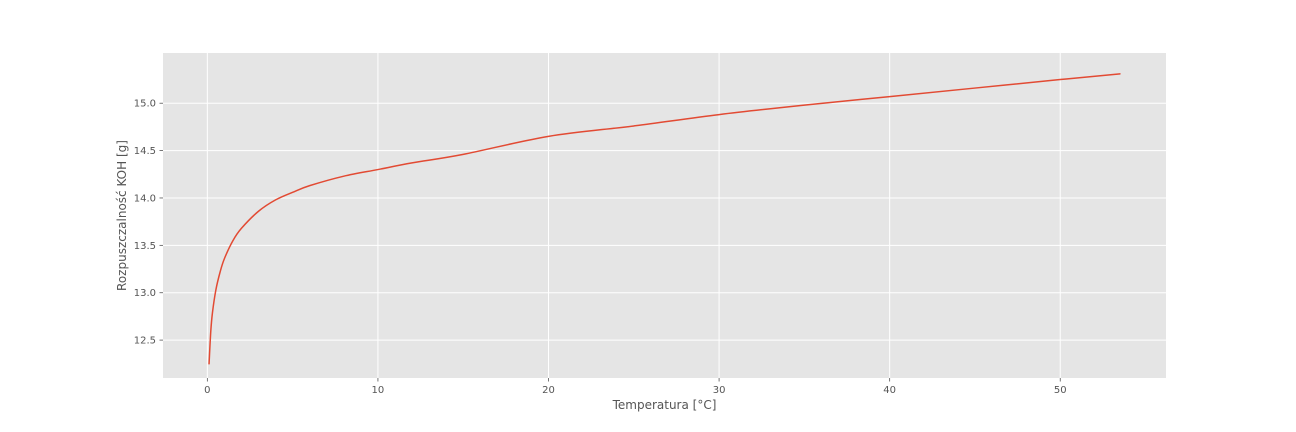 The width and height of the screenshot is (1296, 432). Describe the element at coordinates (145, 246) in the screenshot. I see `y-tick-label: 13.5` at that location.